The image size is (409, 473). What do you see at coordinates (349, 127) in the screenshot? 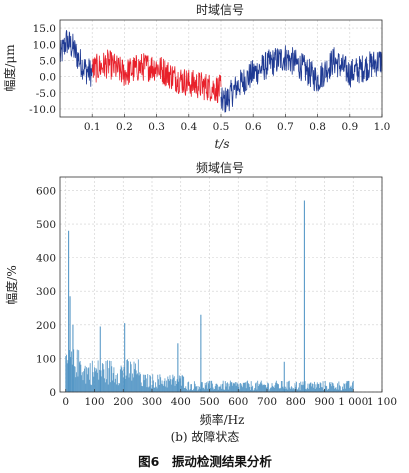
I see `time-x-tick-label: 0.9` at bounding box center [349, 127].